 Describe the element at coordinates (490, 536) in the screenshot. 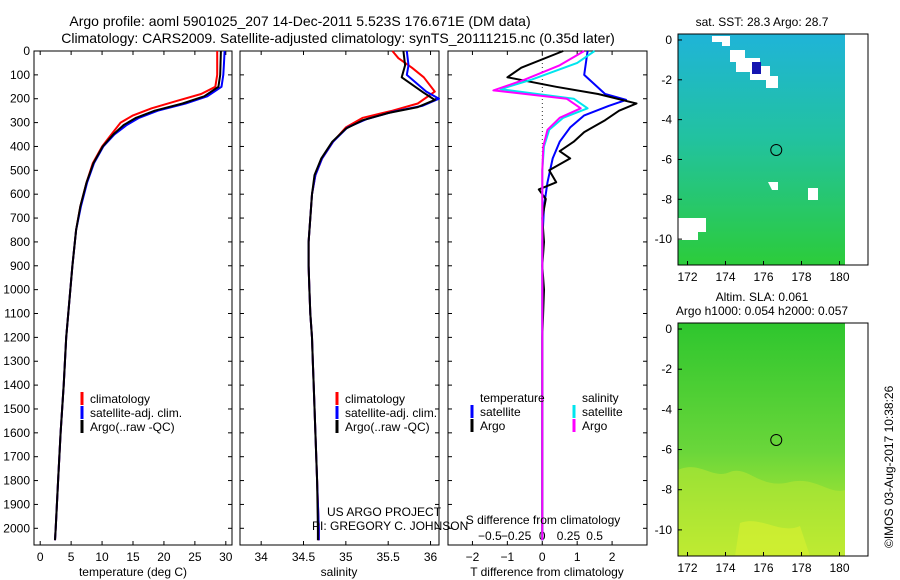

I see `s-tick-label: −0.5` at that location.